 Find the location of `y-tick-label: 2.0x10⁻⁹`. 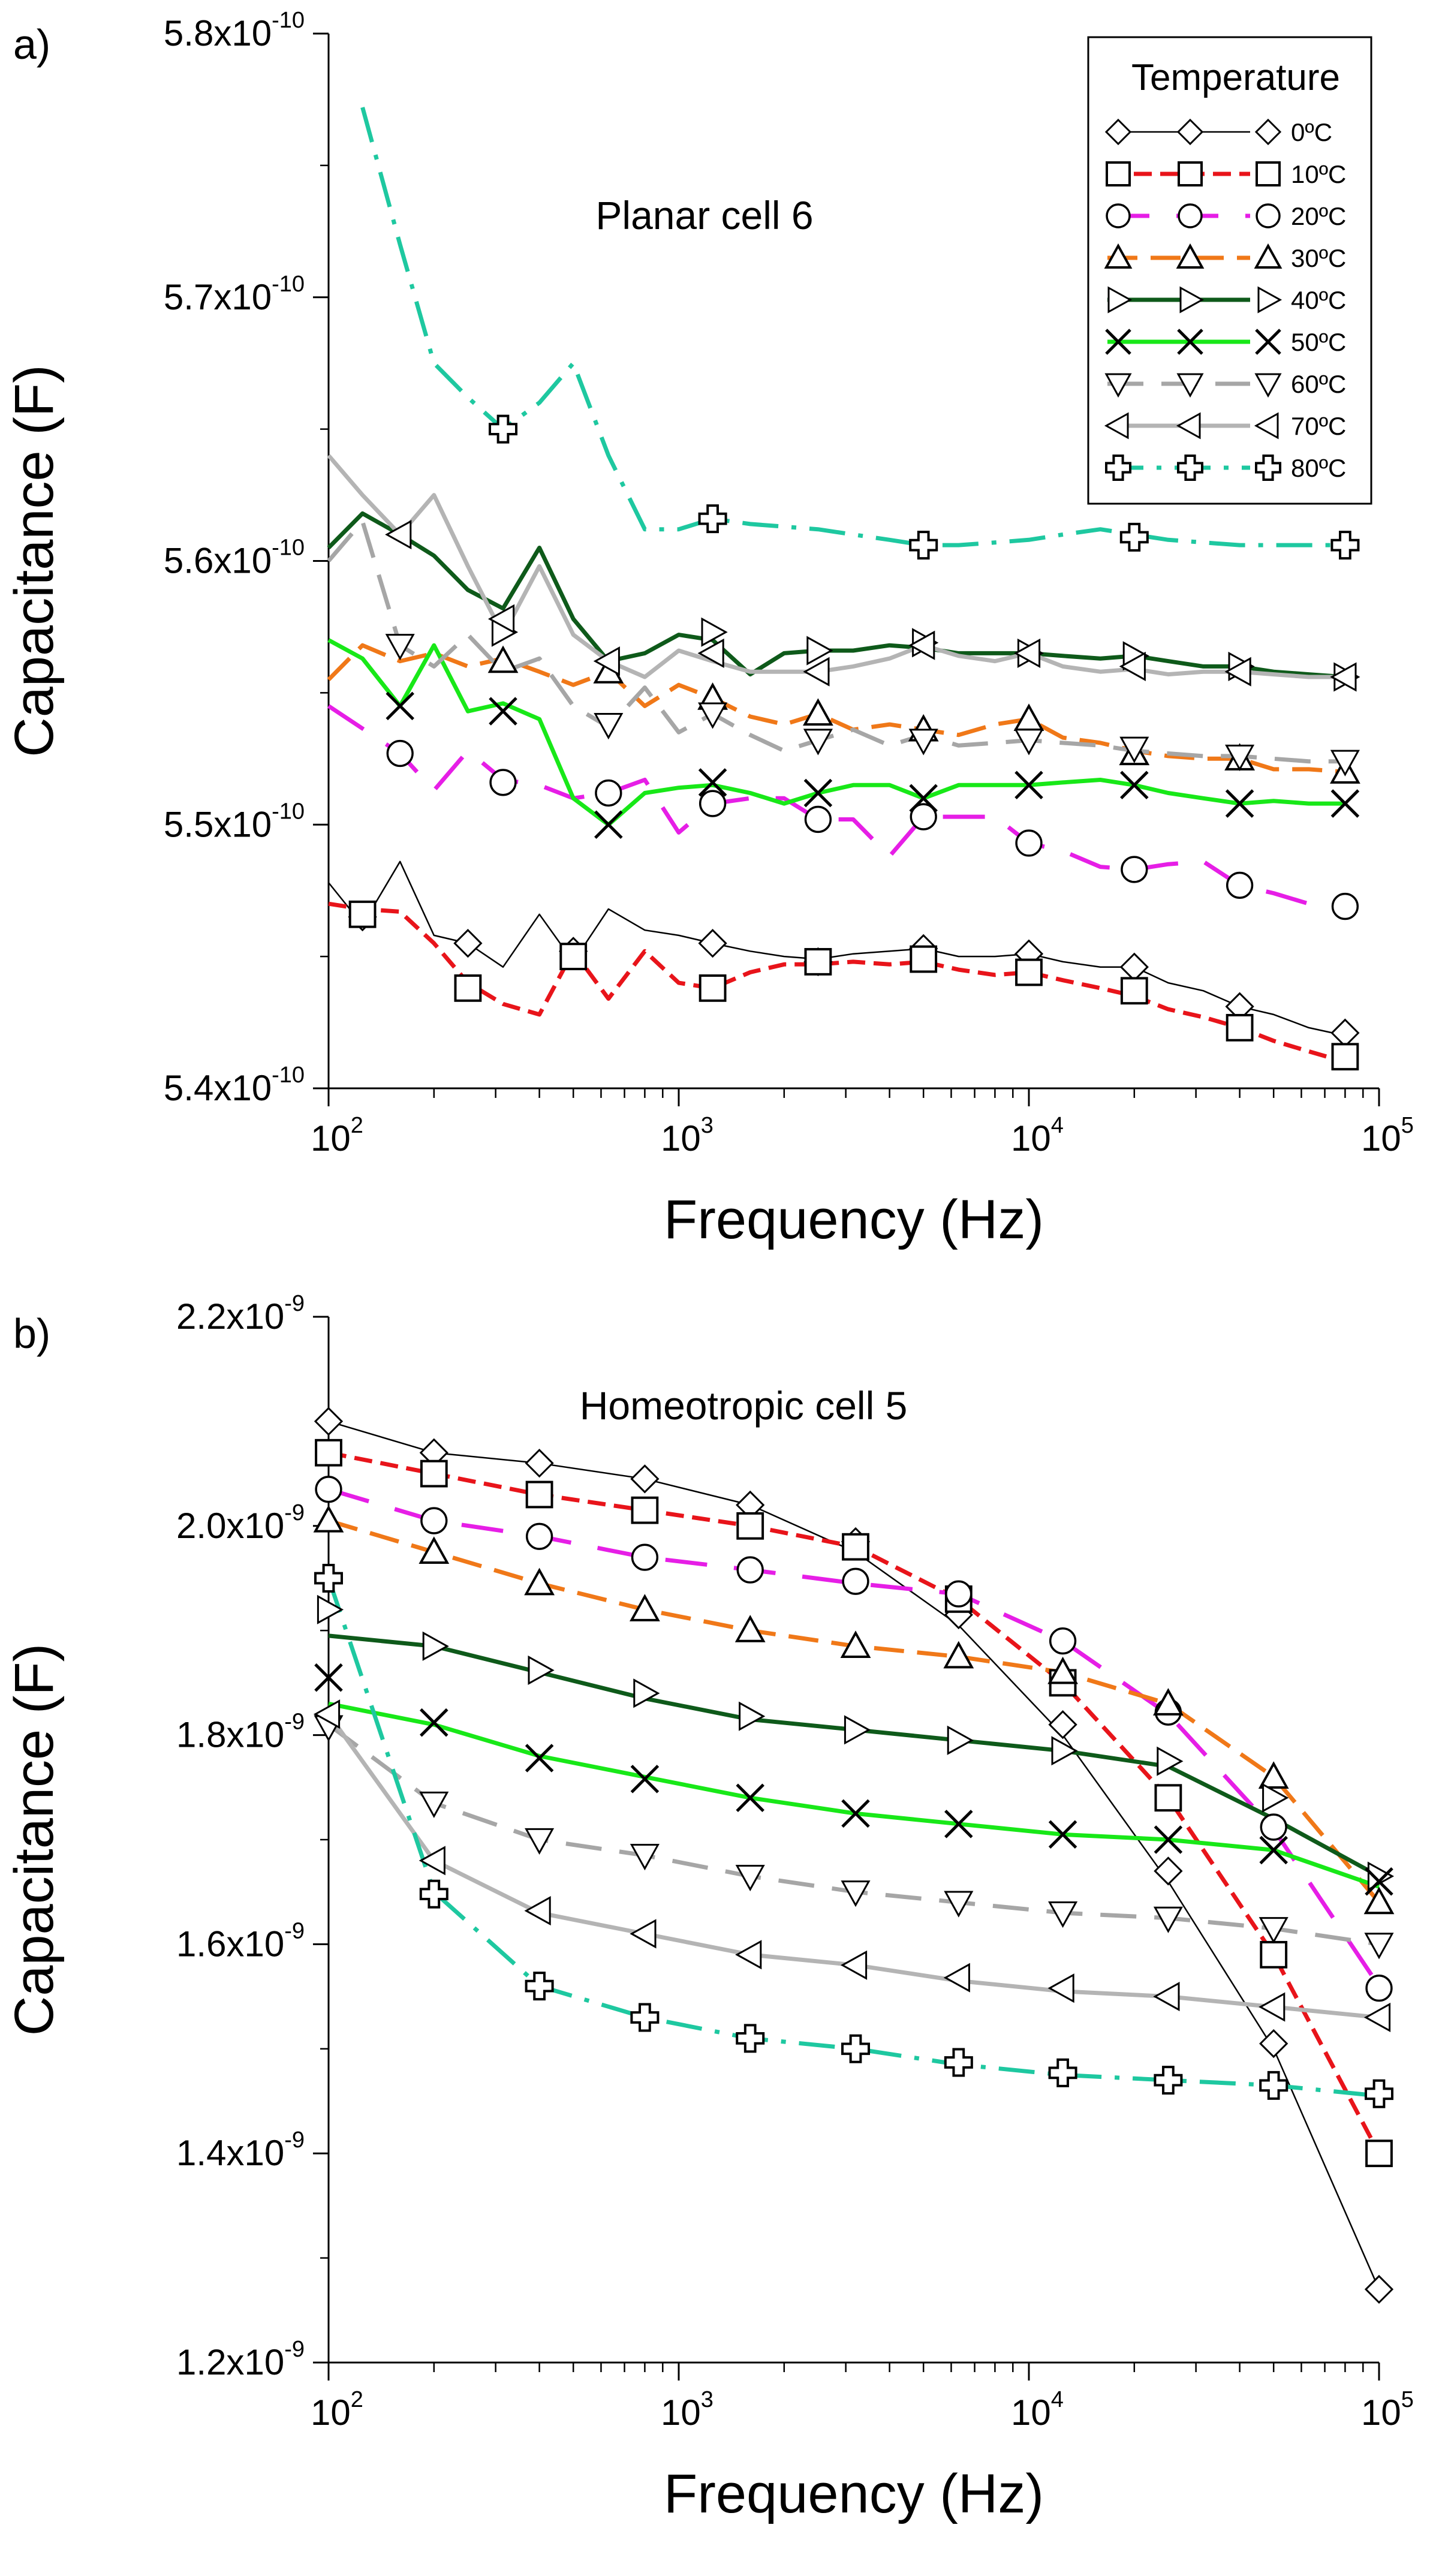

y-tick-label: 2.0x10⁻⁹ is located at coordinates (241, 1523).